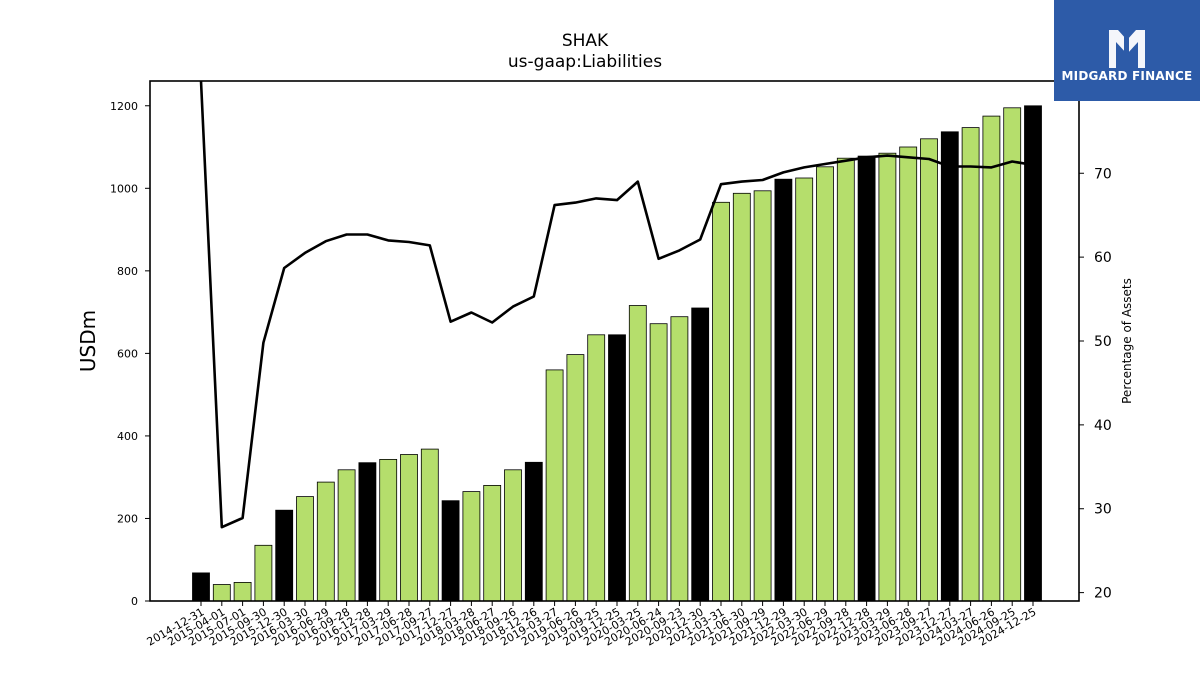 This screenshot has height=675, width=1200. What do you see at coordinates (88, 341) in the screenshot?
I see `y-axis-label: USDm` at bounding box center [88, 341].